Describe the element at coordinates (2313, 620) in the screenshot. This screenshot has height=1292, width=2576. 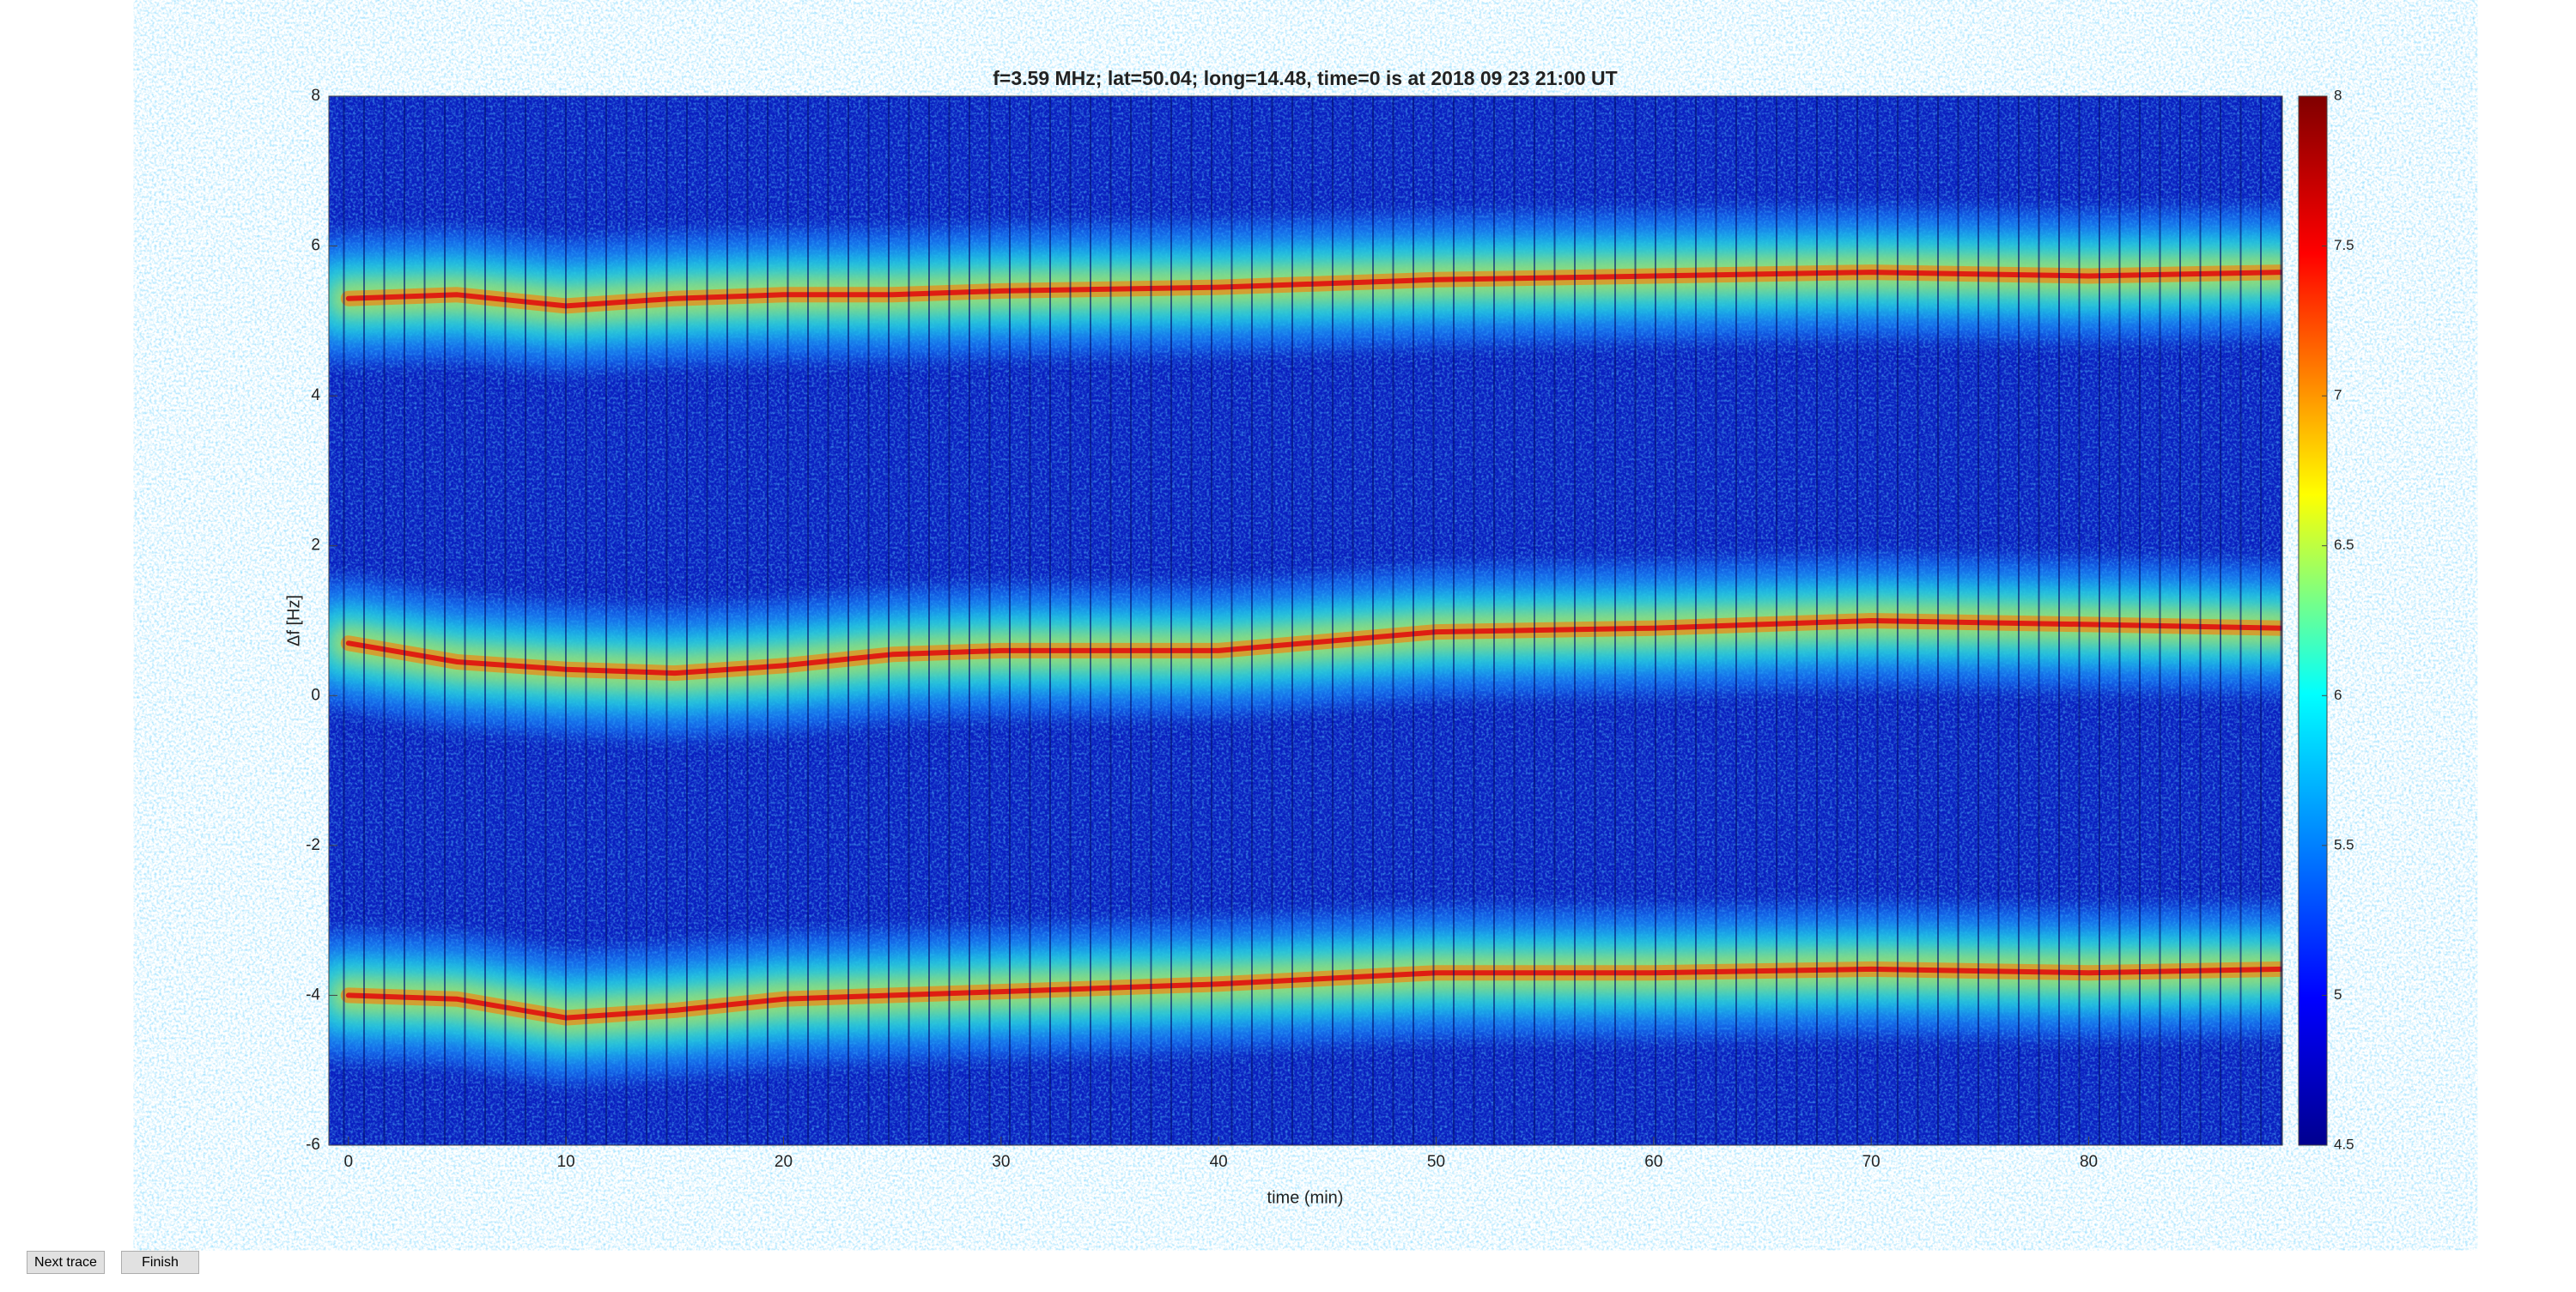
I see `colorbar` at that location.